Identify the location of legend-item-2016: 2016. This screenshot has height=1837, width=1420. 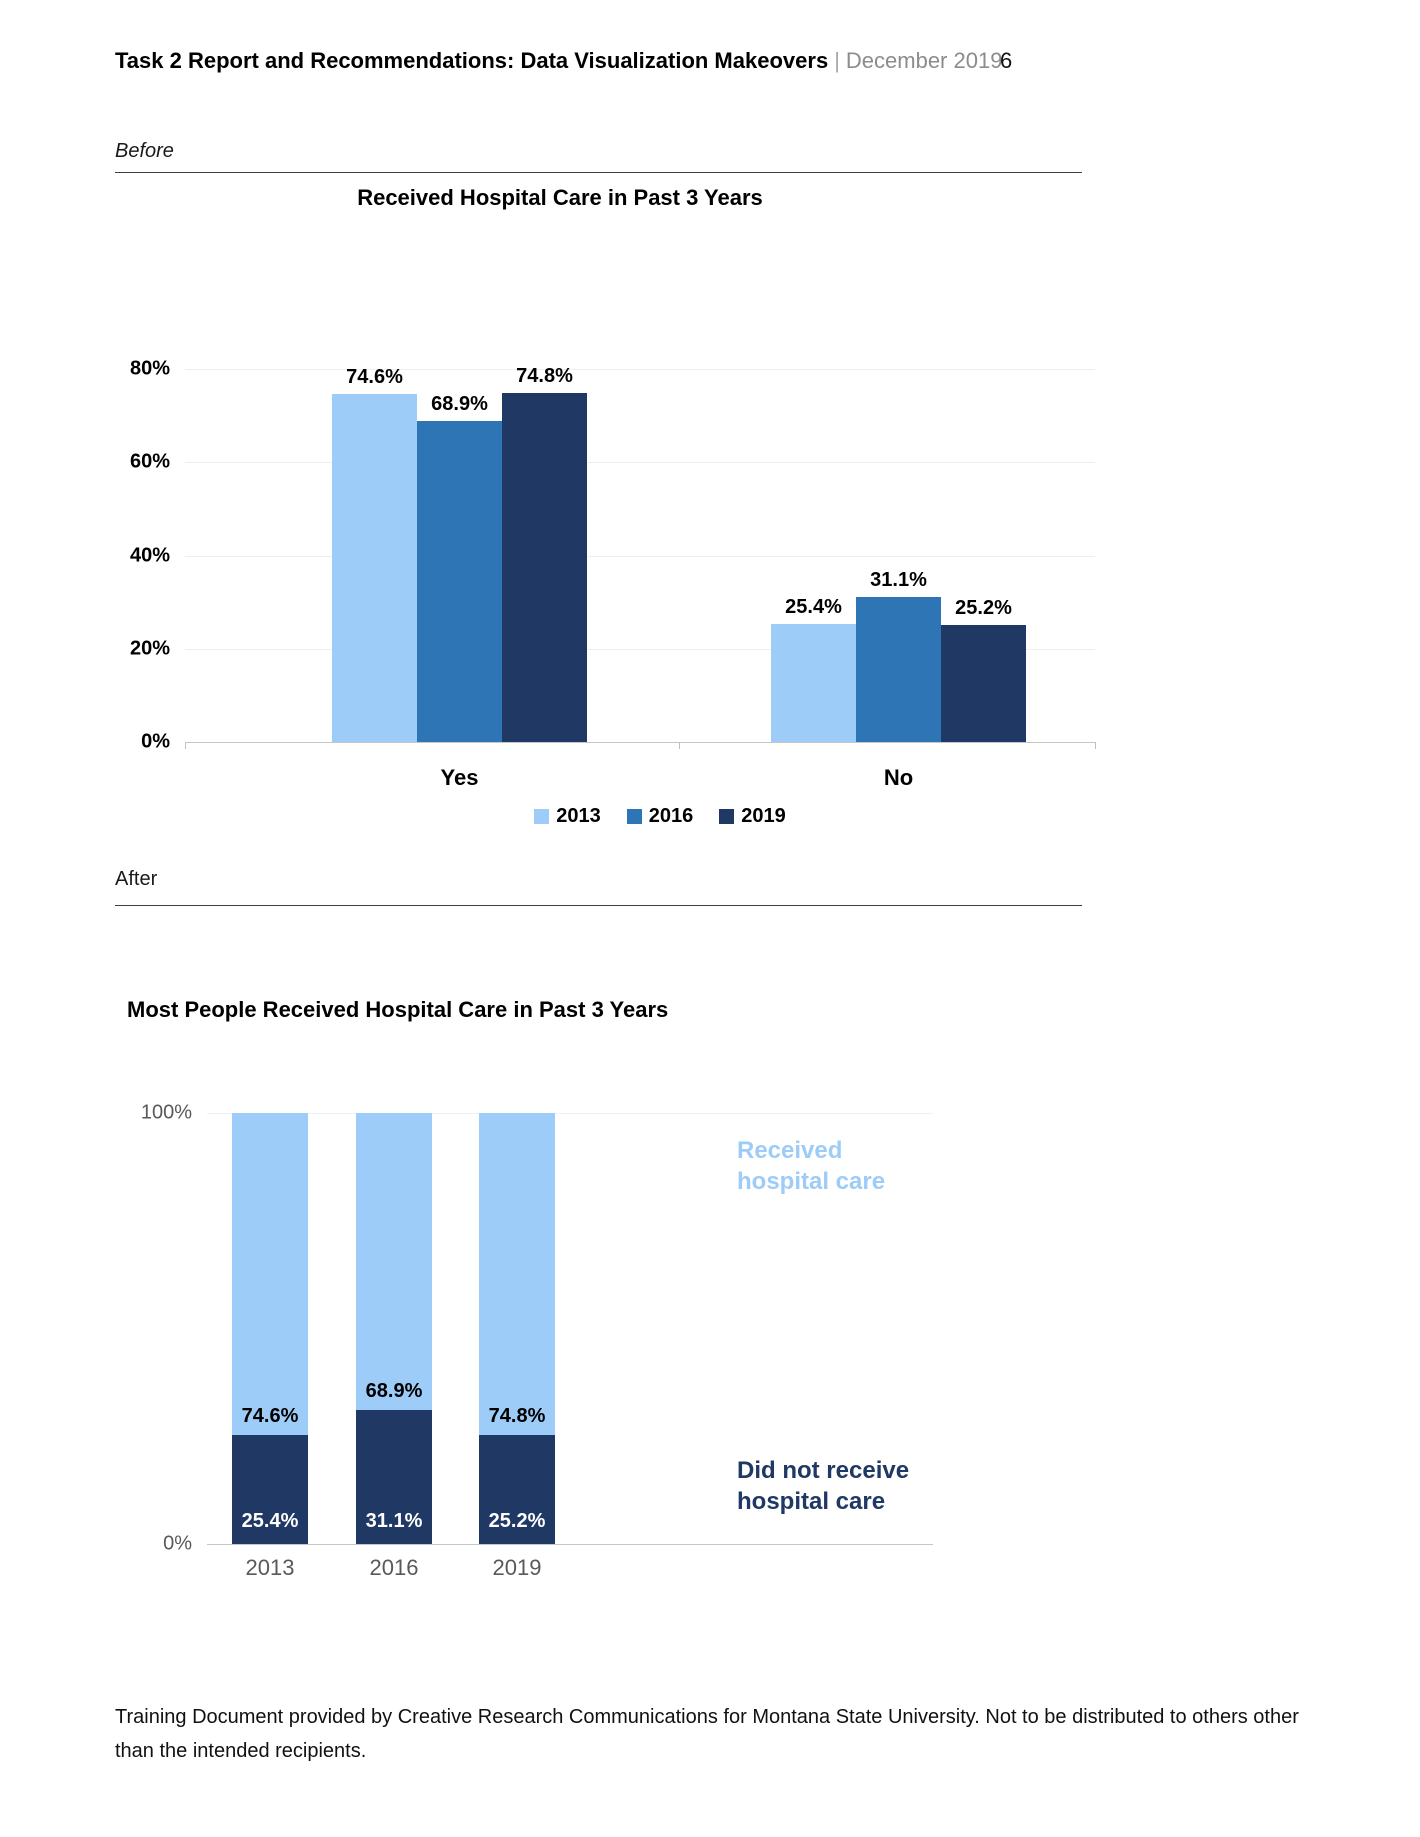
(660, 816).